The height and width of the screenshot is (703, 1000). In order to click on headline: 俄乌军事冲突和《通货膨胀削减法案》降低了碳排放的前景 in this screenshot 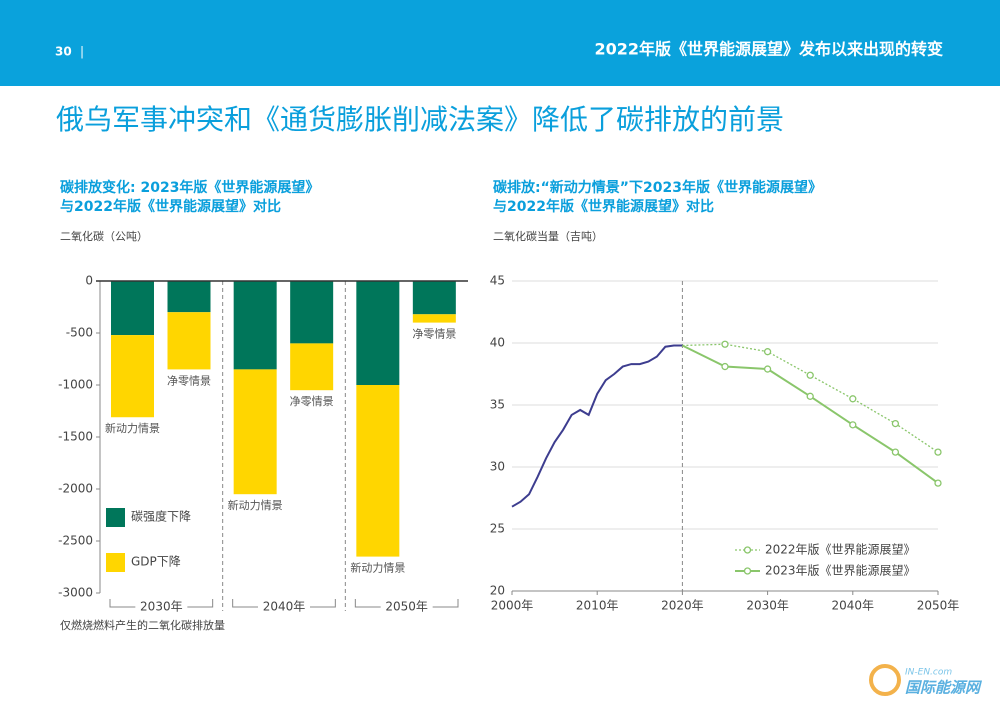, I will do `click(420, 119)`.